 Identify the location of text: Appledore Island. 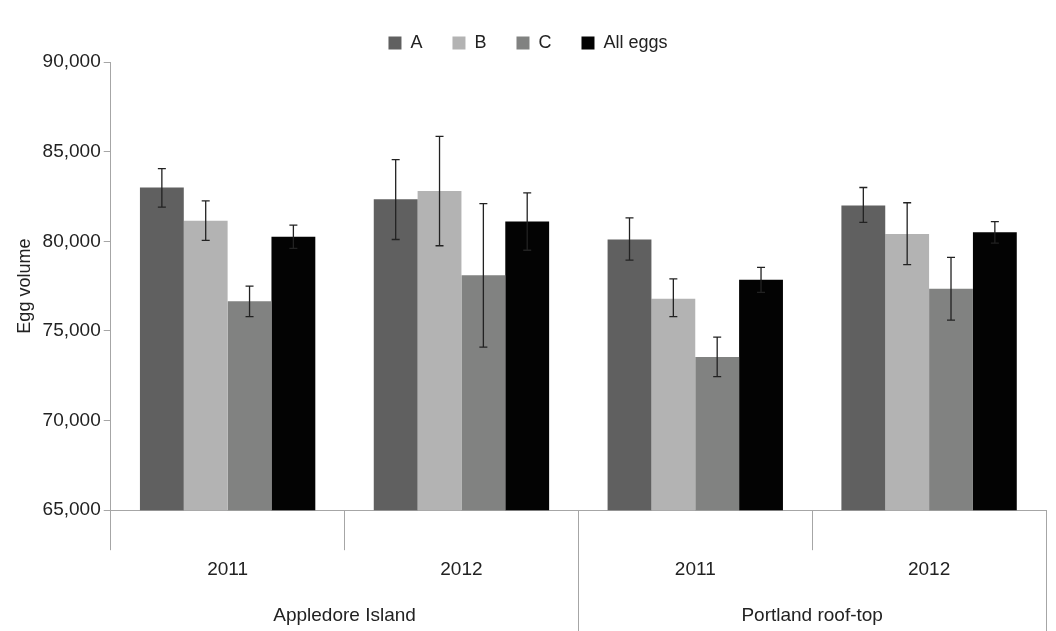
(344, 615).